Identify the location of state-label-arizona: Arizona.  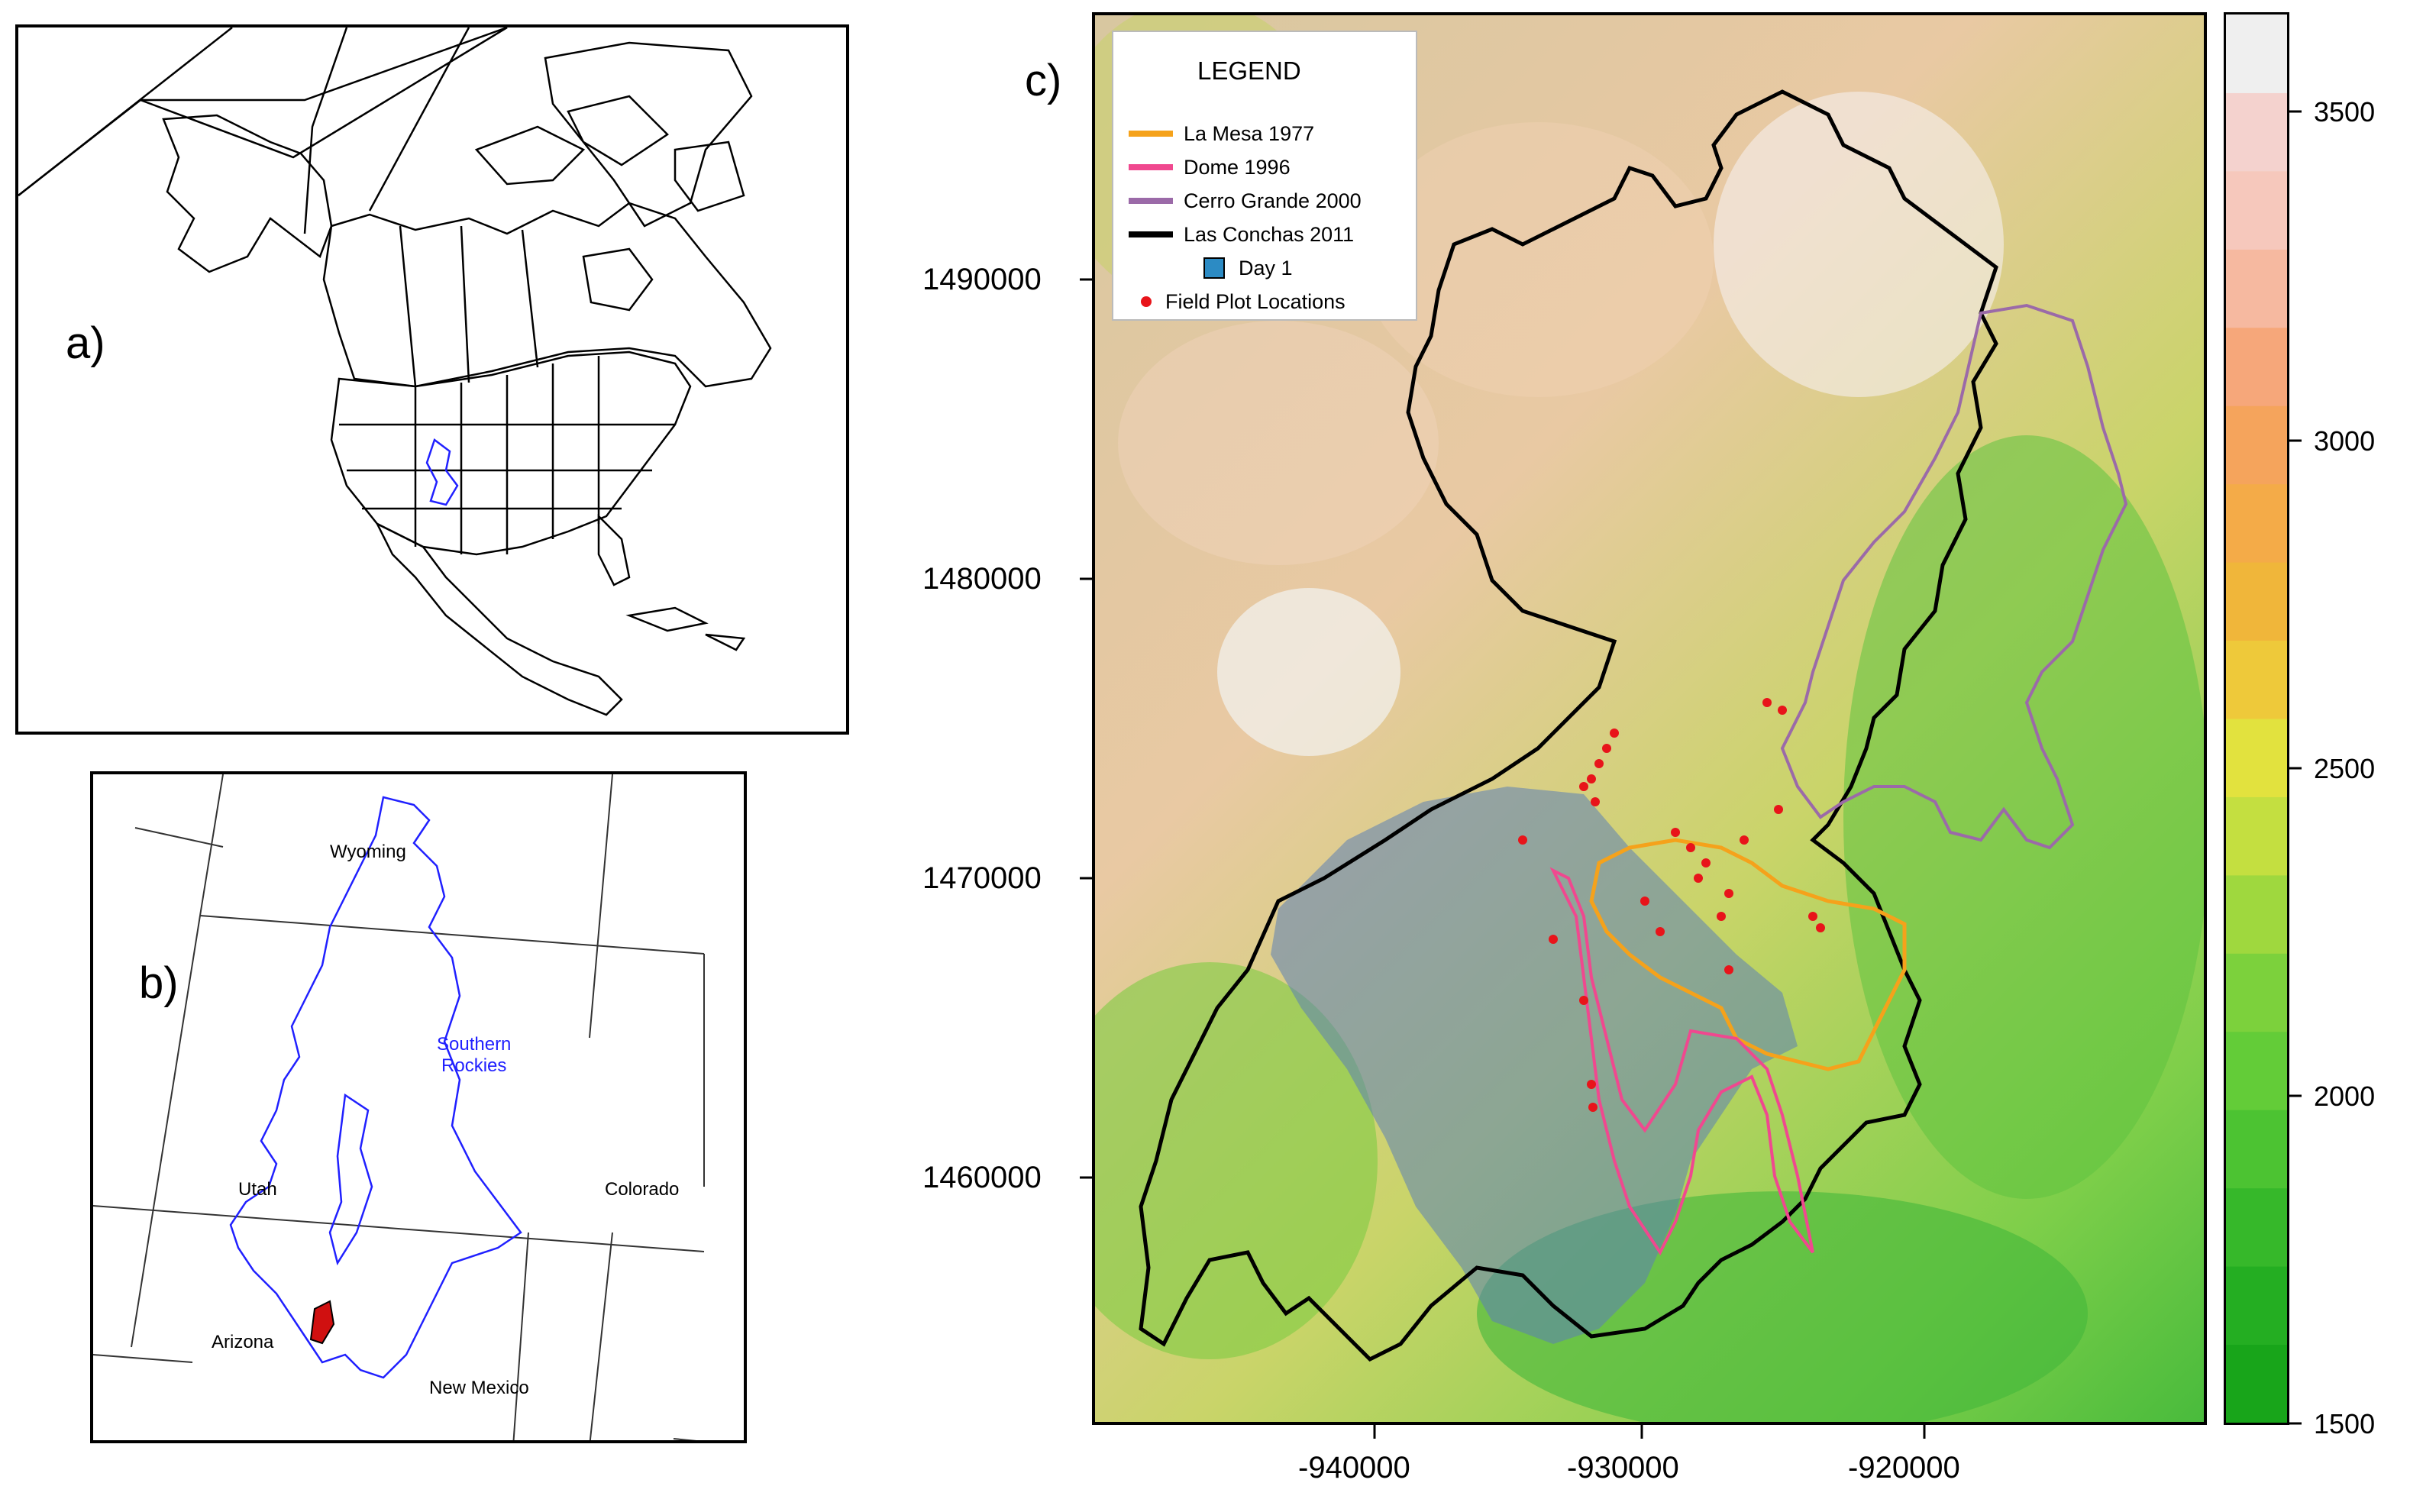
(243, 1342).